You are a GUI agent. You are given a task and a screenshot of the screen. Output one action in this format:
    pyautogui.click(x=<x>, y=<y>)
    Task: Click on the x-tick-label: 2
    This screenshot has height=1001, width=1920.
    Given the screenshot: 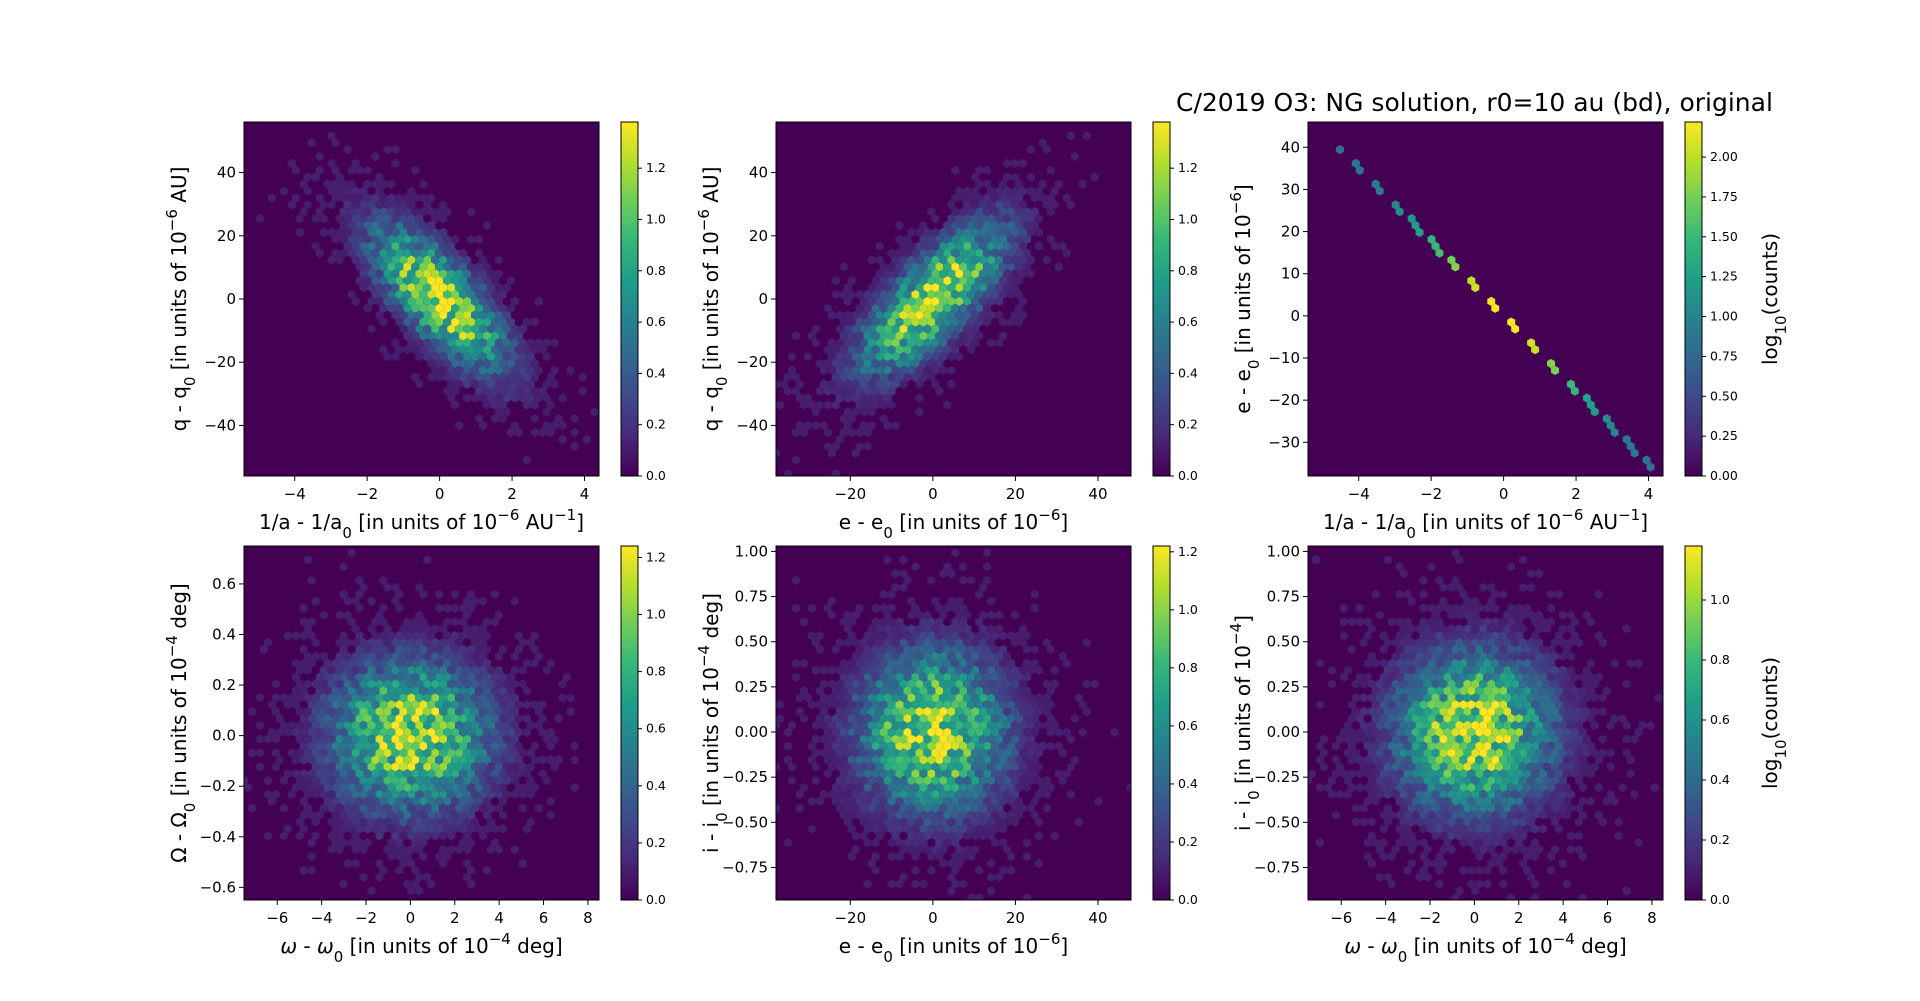 What is the action you would take?
    pyautogui.click(x=1576, y=494)
    